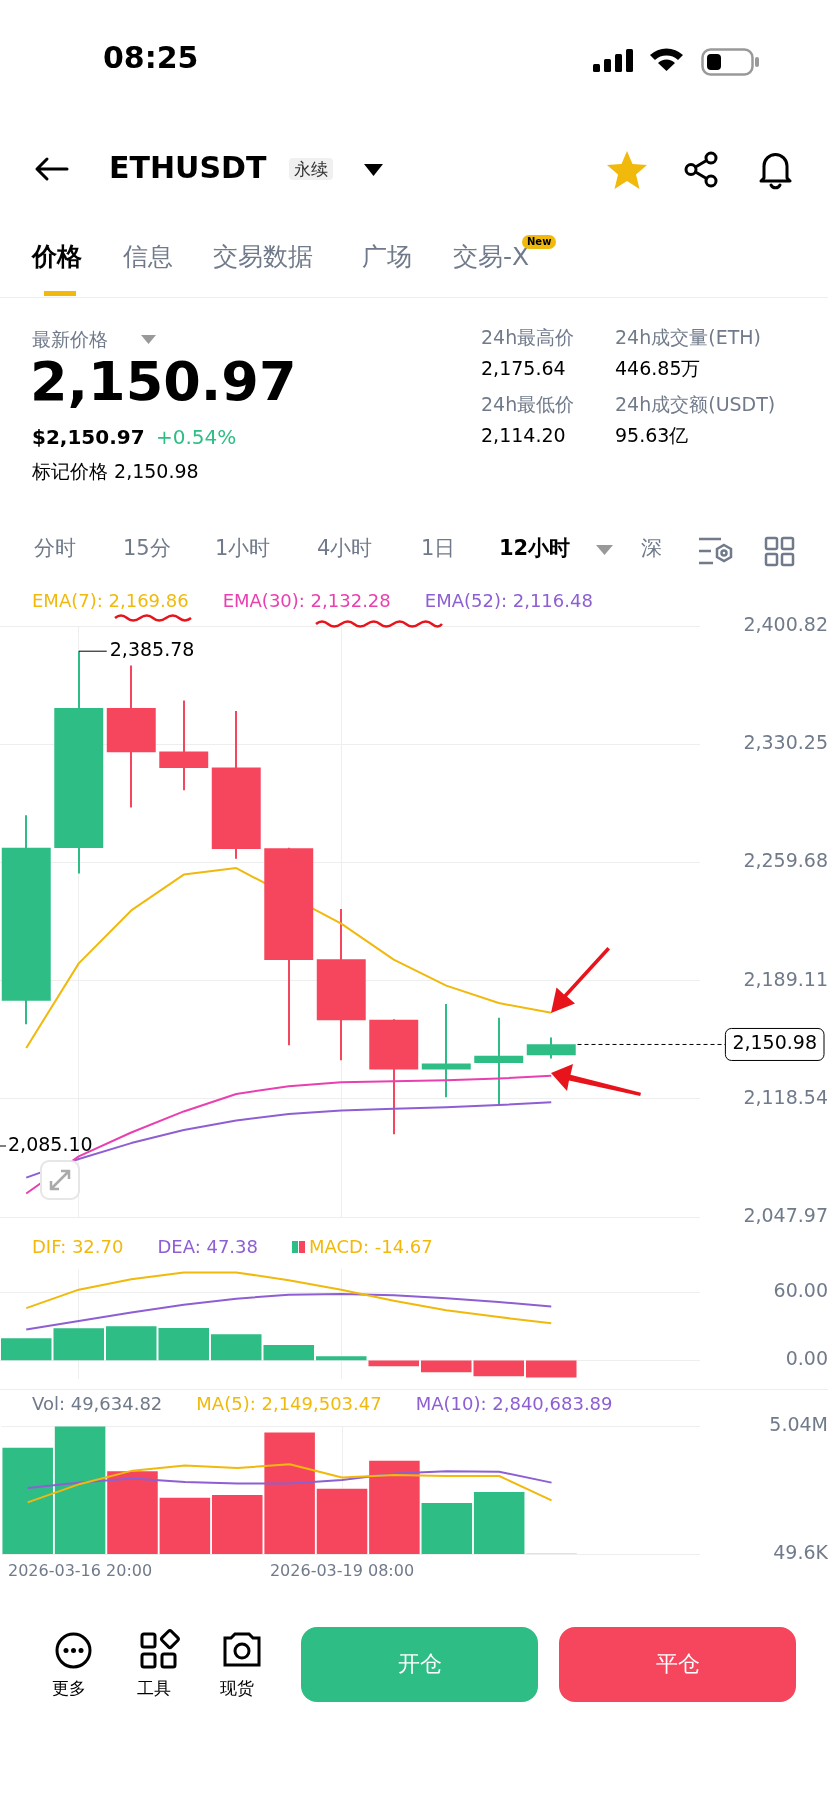 Image resolution: width=828 pixels, height=1796 pixels. What do you see at coordinates (289, 1403) in the screenshot?
I see `text: MA(5): 2,149,503.47` at bounding box center [289, 1403].